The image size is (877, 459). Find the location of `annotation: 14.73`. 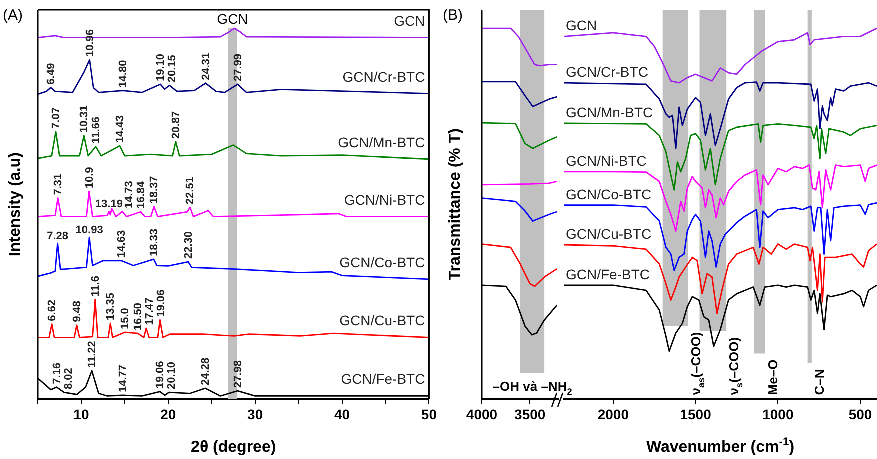

annotation: 14.73 is located at coordinates (129, 195).